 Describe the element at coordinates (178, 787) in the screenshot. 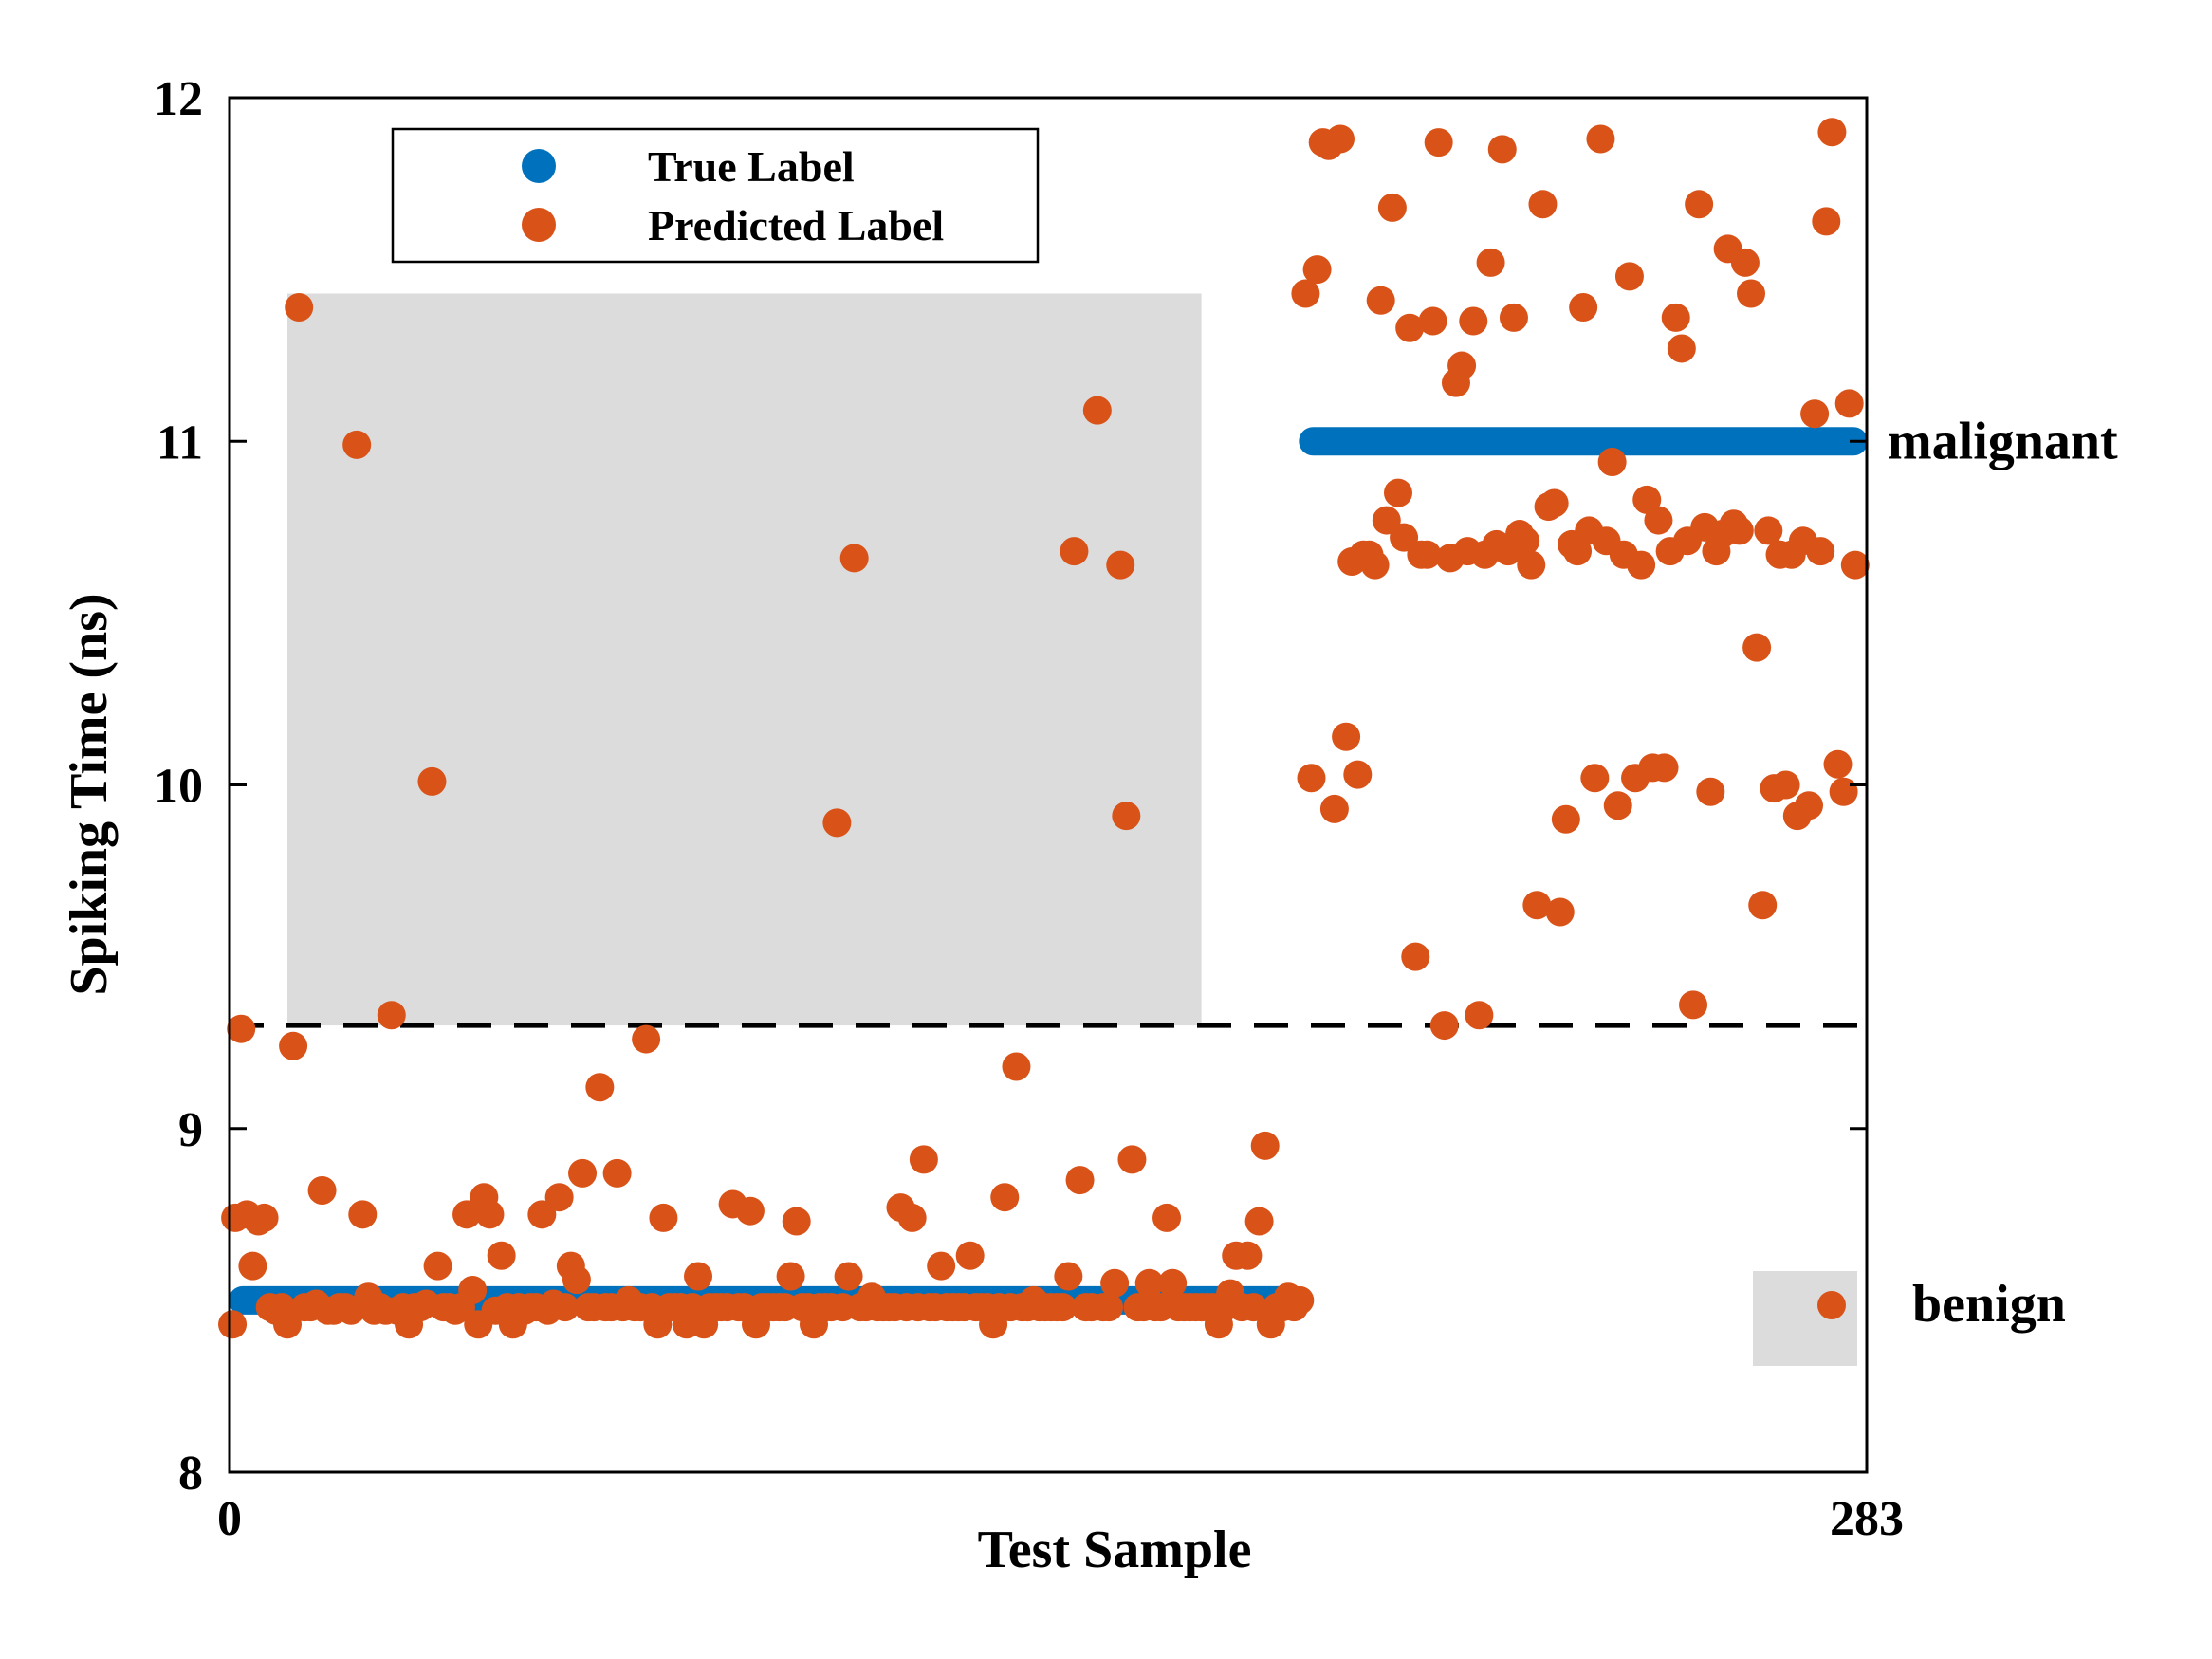

I see `y-tick-label: 10` at that location.